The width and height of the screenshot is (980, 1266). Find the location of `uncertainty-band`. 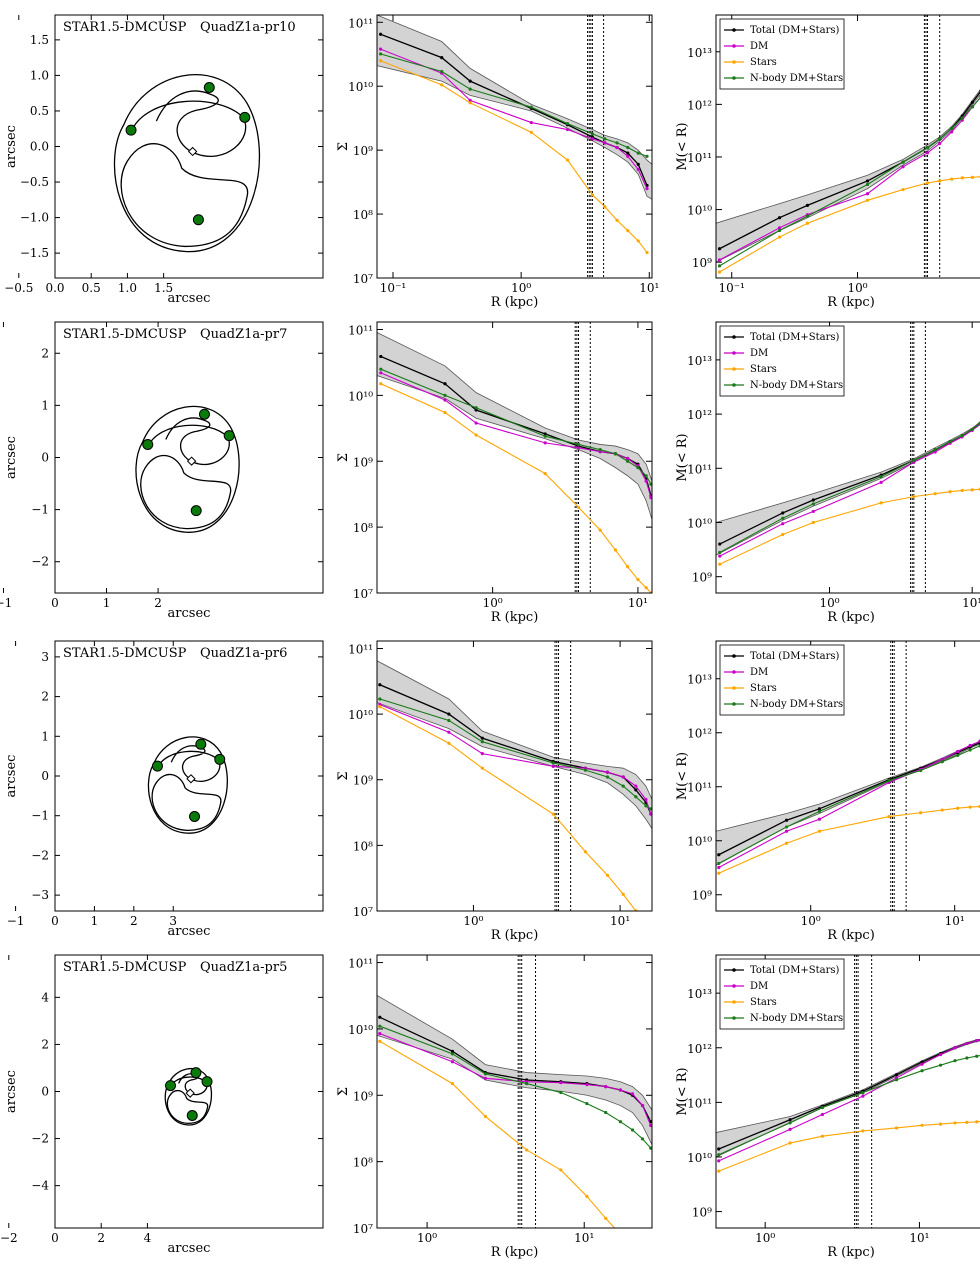

uncertainty-band is located at coordinates (514, 426).